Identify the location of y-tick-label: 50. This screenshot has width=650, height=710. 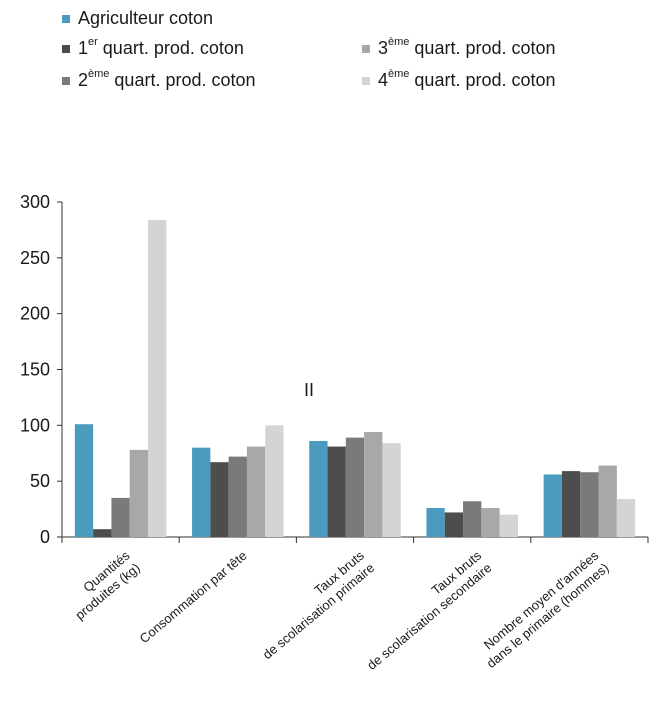
(40, 481).